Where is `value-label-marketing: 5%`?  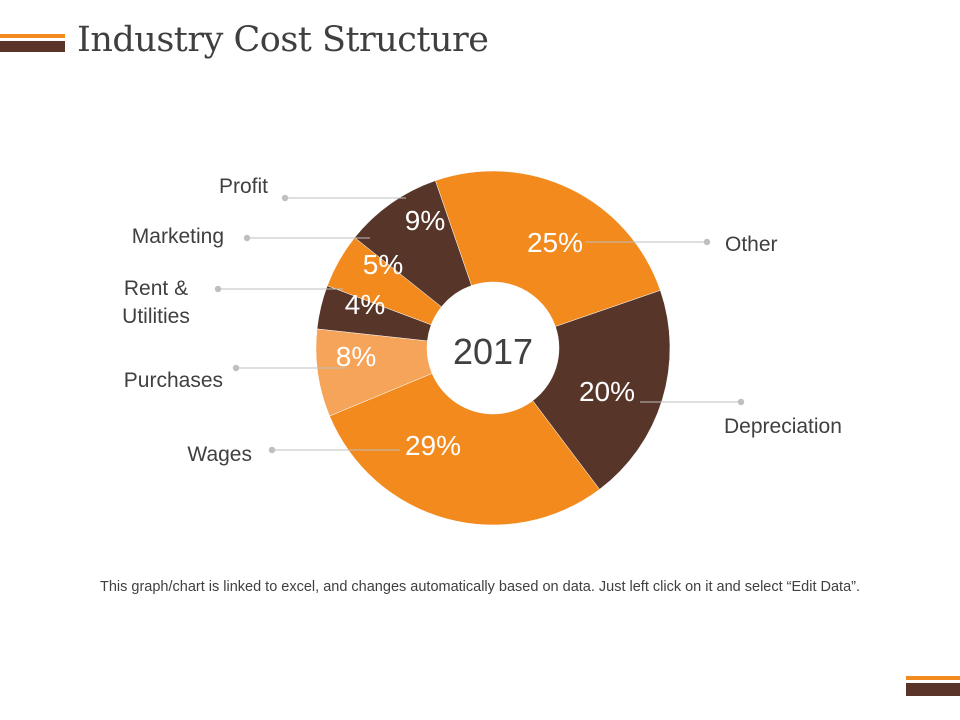
value-label-marketing: 5% is located at coordinates (383, 264).